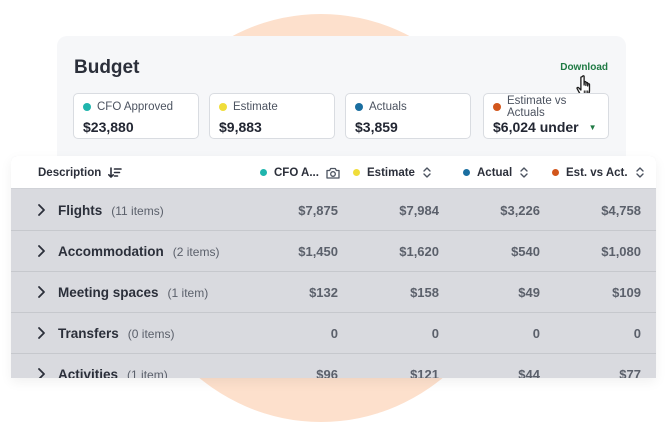 The height and width of the screenshot is (430, 670). Describe the element at coordinates (592, 127) in the screenshot. I see `caret-down-icon: ▼` at that location.